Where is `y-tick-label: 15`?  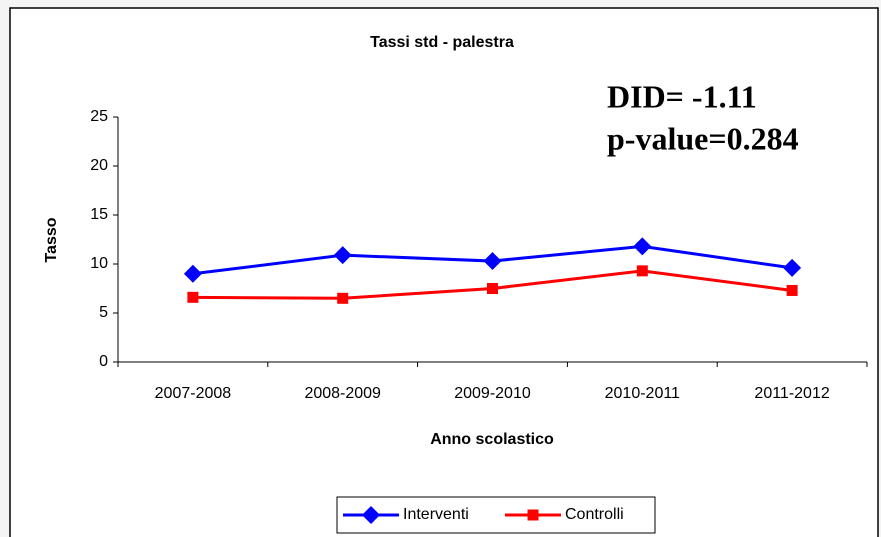
y-tick-label: 15 is located at coordinates (99, 214).